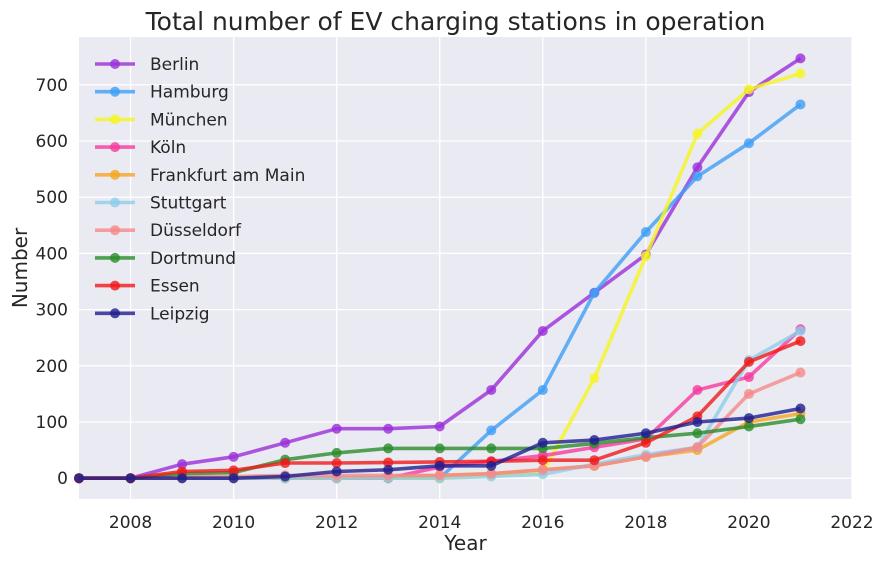 This screenshot has height=567, width=884. What do you see at coordinates (233, 523) in the screenshot?
I see `x-tick-label: 2010` at bounding box center [233, 523].